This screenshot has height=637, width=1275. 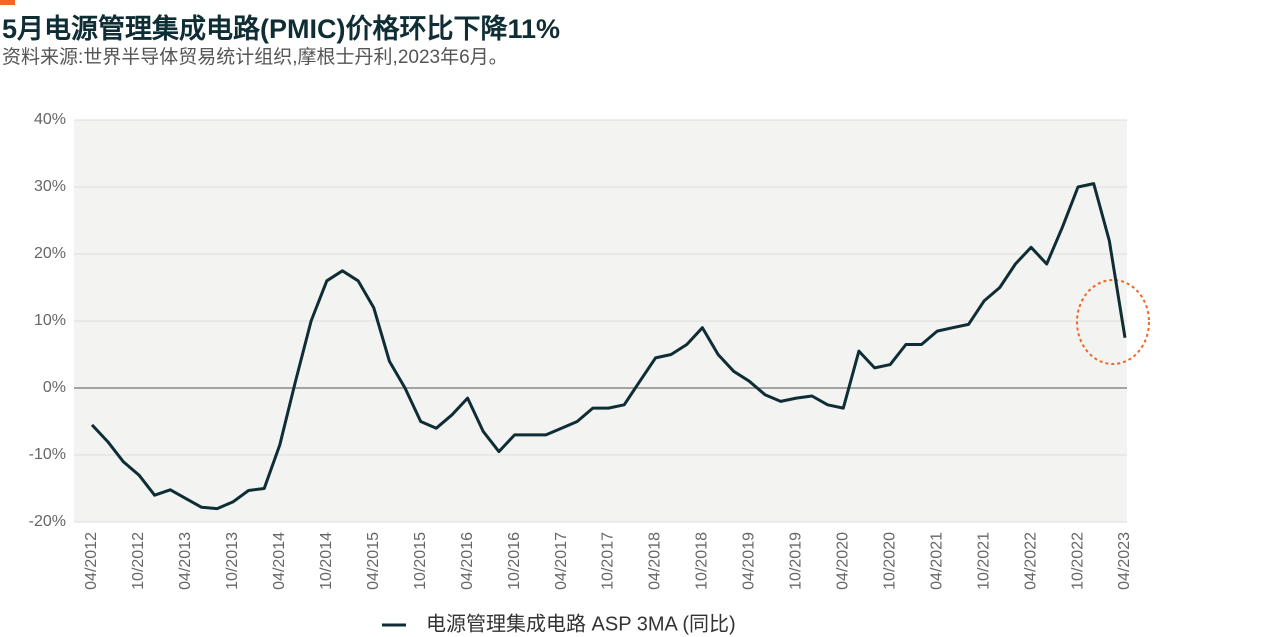 I want to click on x-tick-label: 10/2015, so click(x=420, y=561).